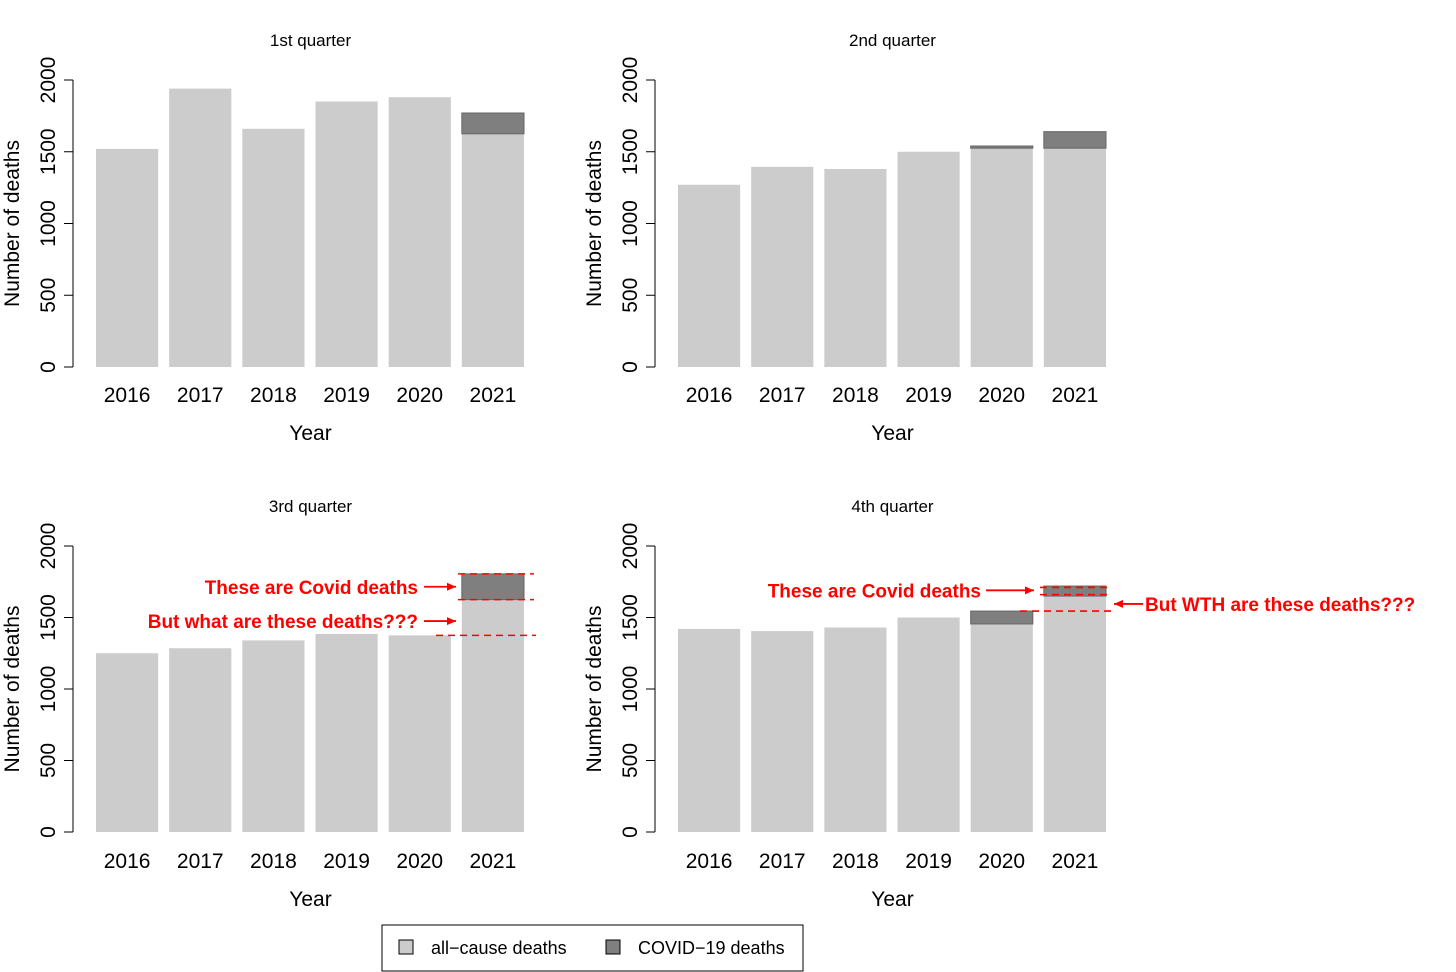 The height and width of the screenshot is (972, 1456). What do you see at coordinates (406, 947) in the screenshot?
I see `legend-swatch-all-cause` at bounding box center [406, 947].